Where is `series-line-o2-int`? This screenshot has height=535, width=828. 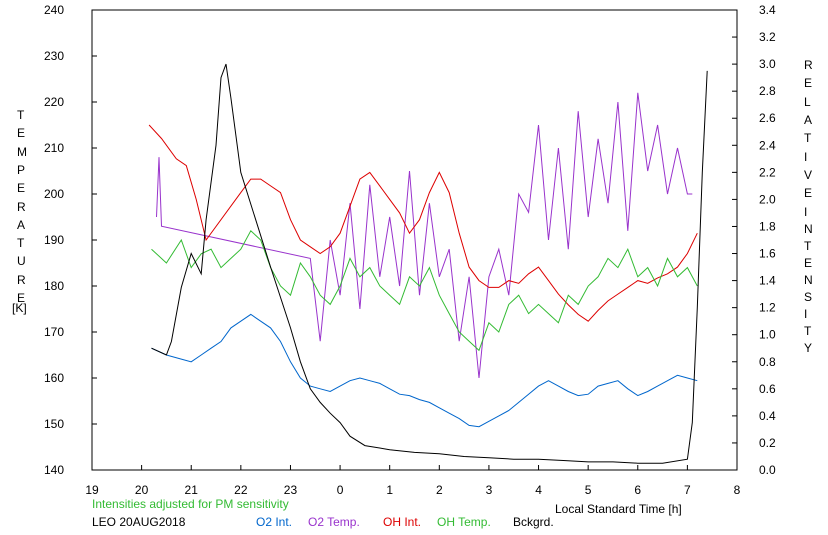 series-line-o2-int is located at coordinates (424, 370).